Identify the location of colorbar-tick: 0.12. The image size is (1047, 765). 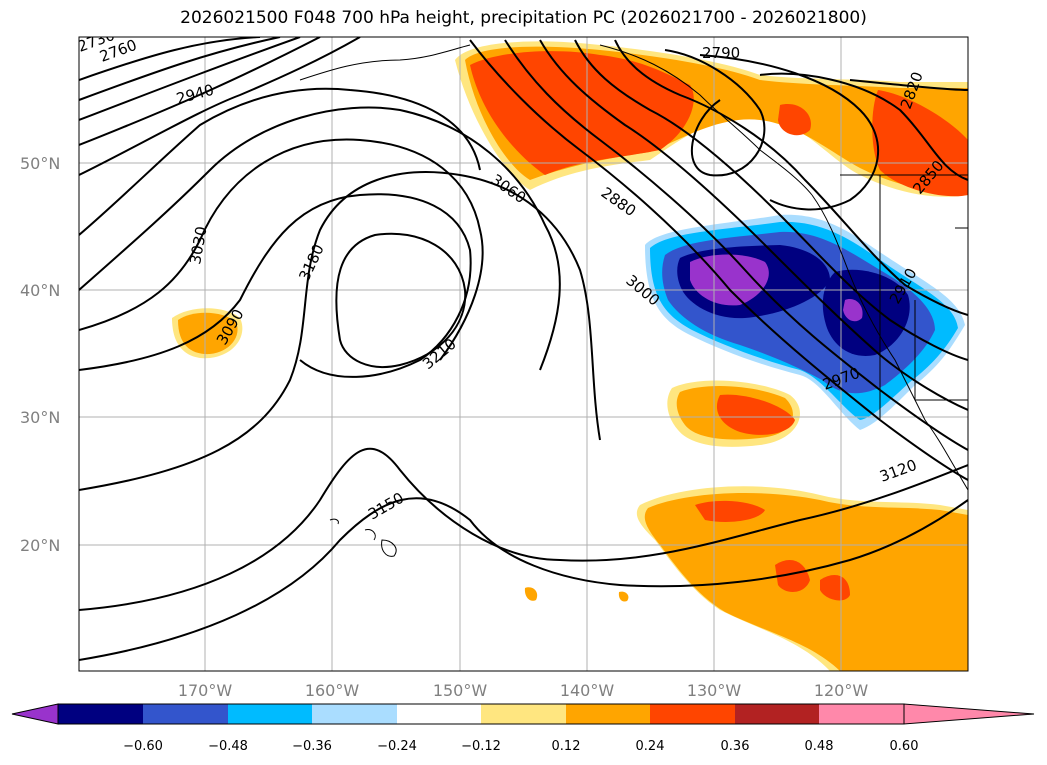
(566, 746).